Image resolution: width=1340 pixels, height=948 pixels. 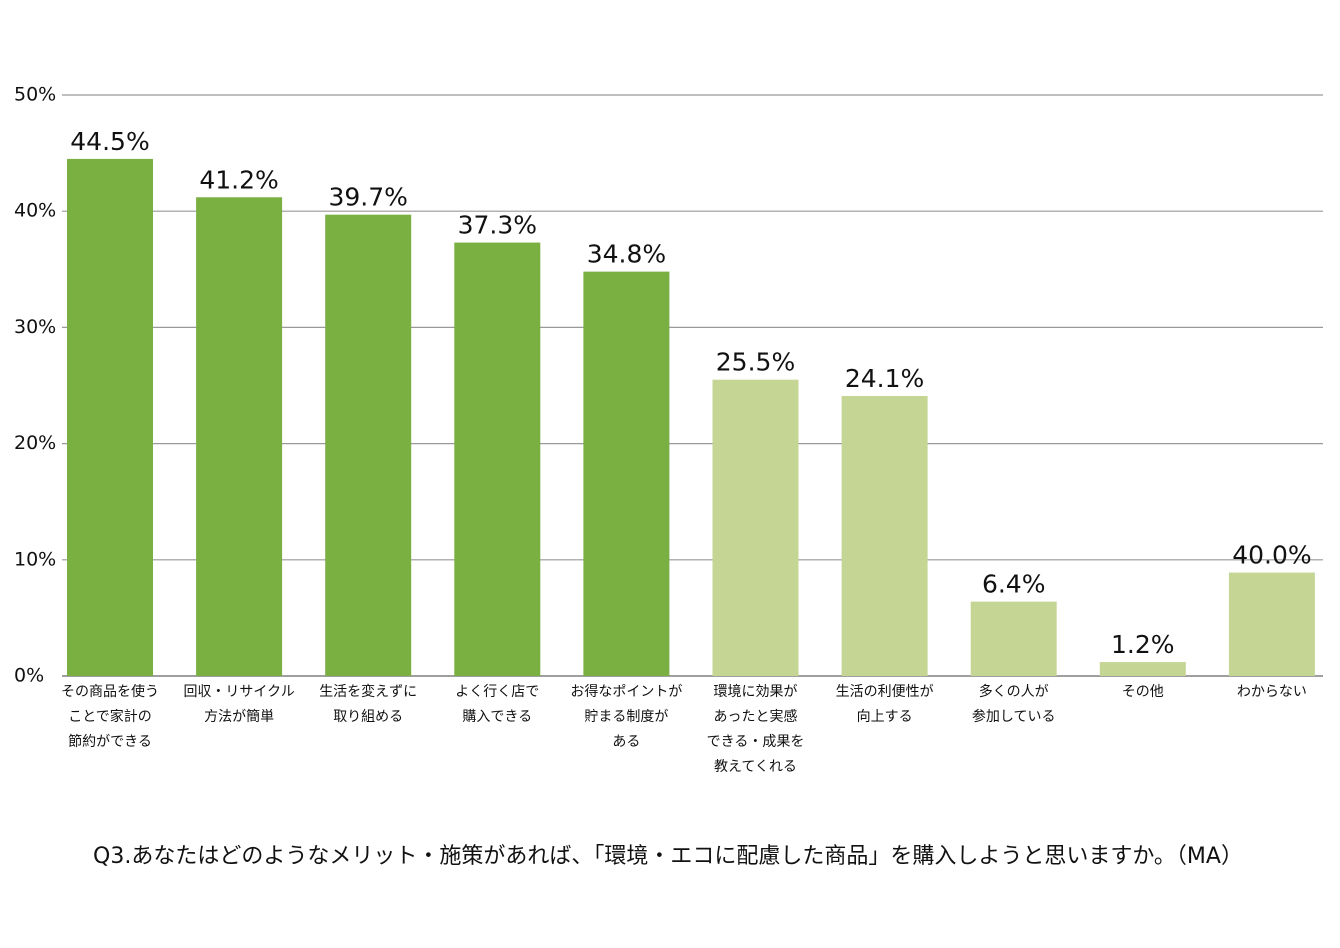 I want to click on x-tick-label-line: 生活を変えずに, so click(x=368, y=691).